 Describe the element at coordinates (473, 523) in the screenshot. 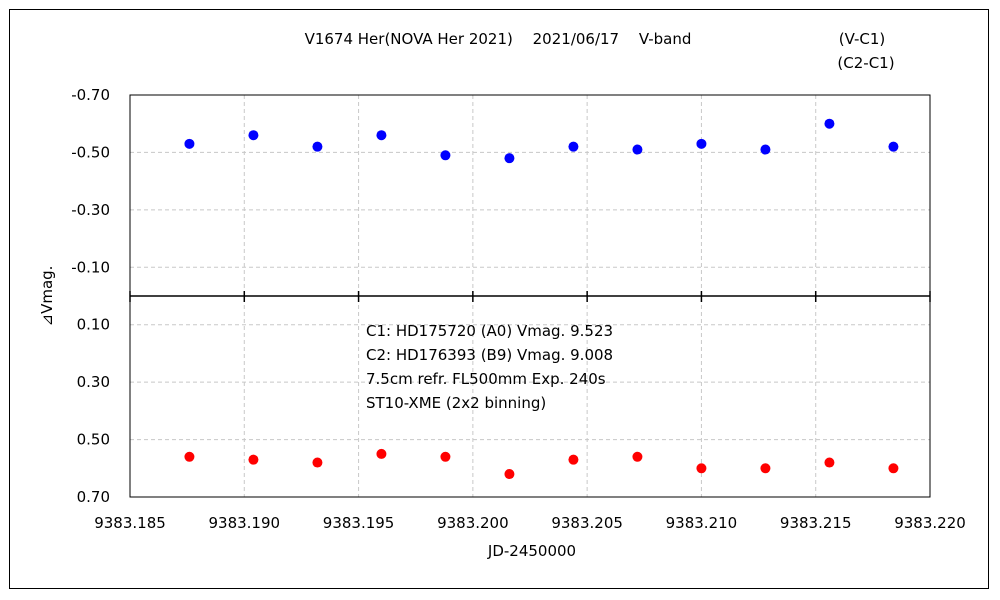

I see `x-tick-label: 9383.200` at that location.